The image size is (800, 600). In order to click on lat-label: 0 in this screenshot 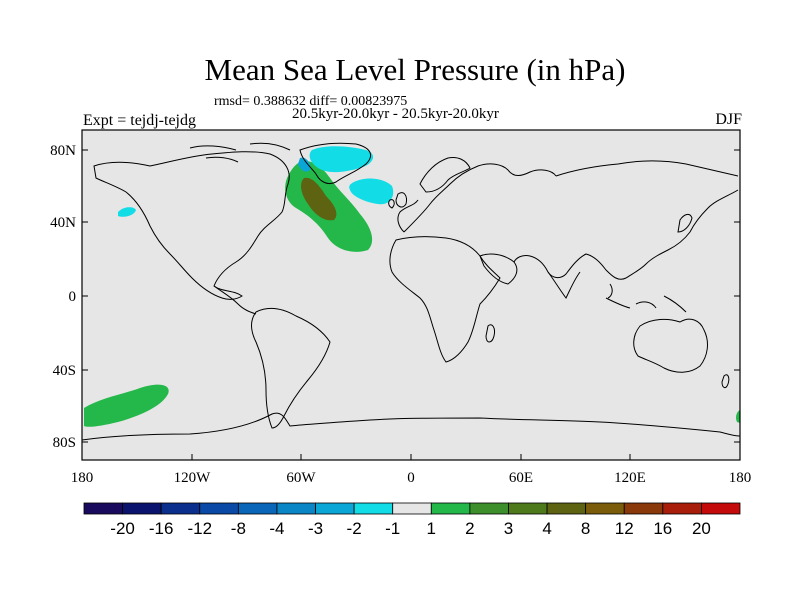, I will do `click(73, 297)`.